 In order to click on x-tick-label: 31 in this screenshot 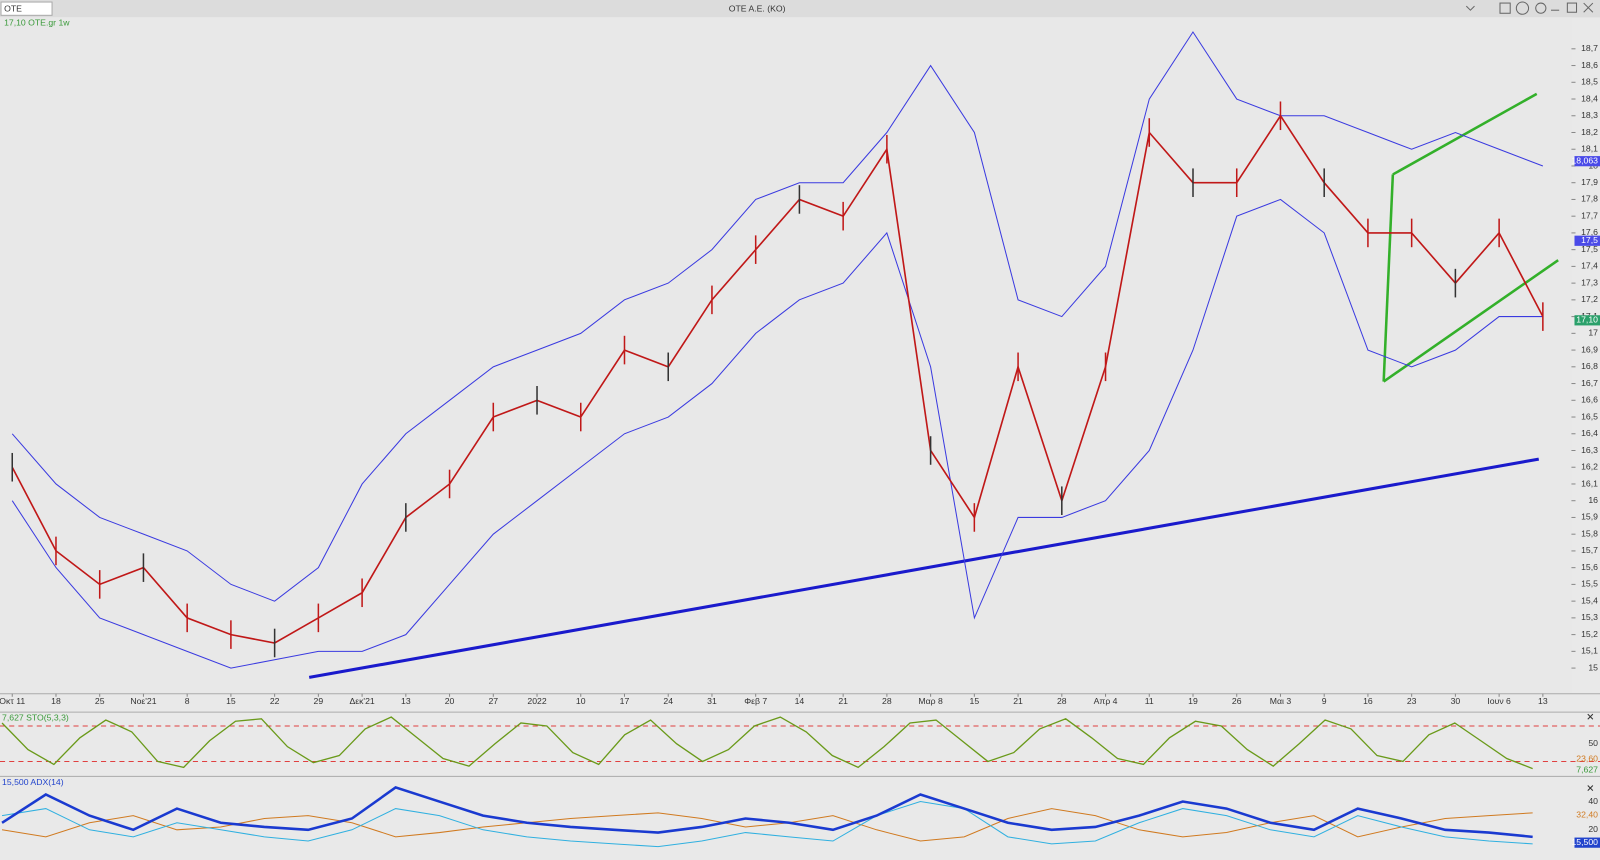, I will do `click(712, 701)`.